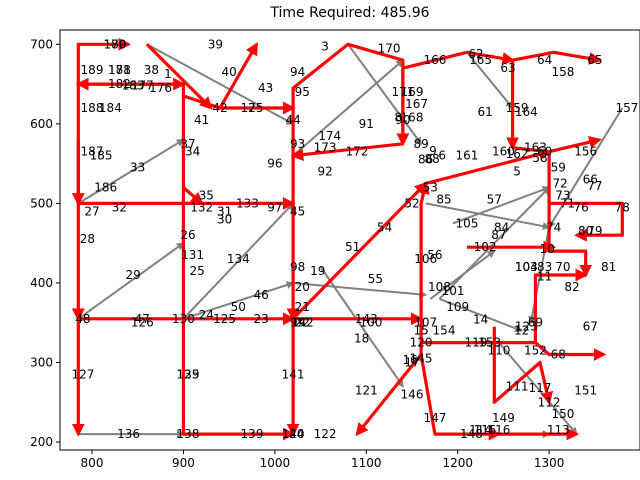  I want to click on node-label: 121, so click(366, 390).